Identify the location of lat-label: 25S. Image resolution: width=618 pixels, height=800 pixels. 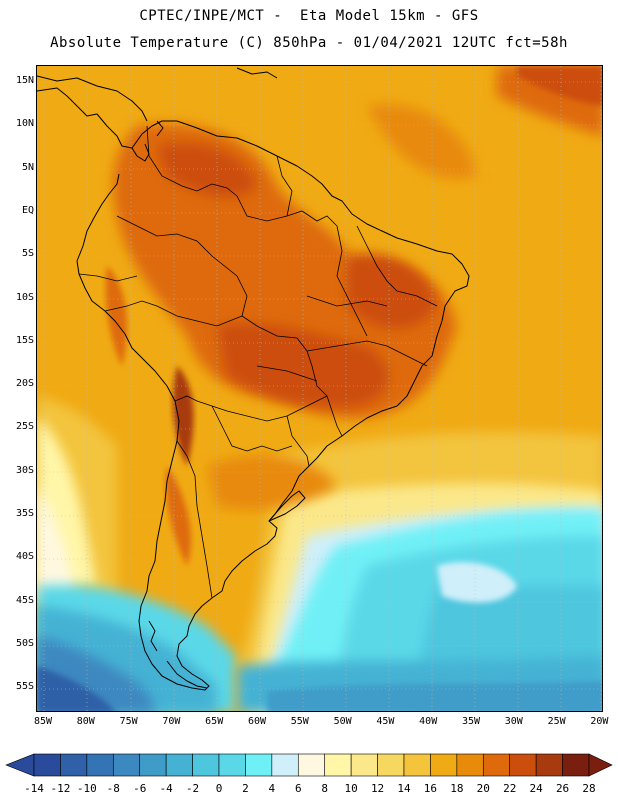
(24, 427).